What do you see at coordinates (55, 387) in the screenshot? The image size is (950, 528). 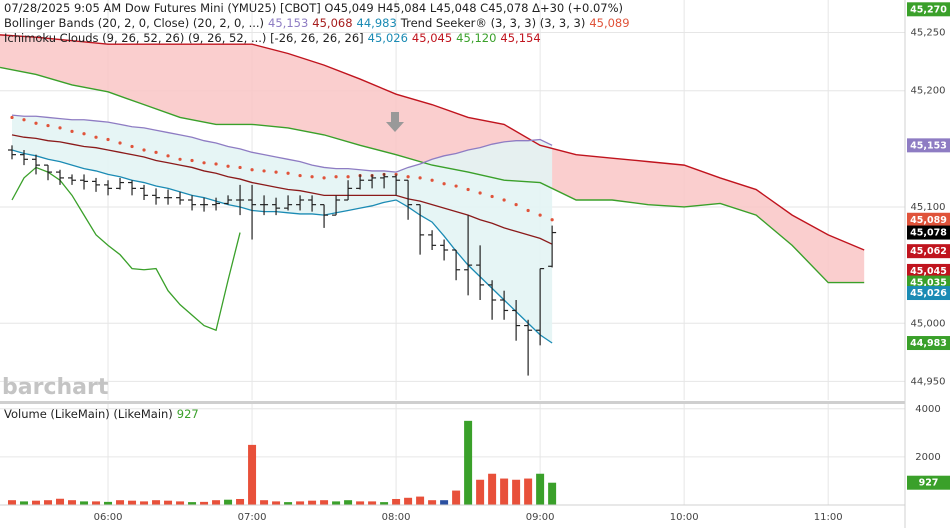 I see `watermark: barchart` at bounding box center [55, 387].